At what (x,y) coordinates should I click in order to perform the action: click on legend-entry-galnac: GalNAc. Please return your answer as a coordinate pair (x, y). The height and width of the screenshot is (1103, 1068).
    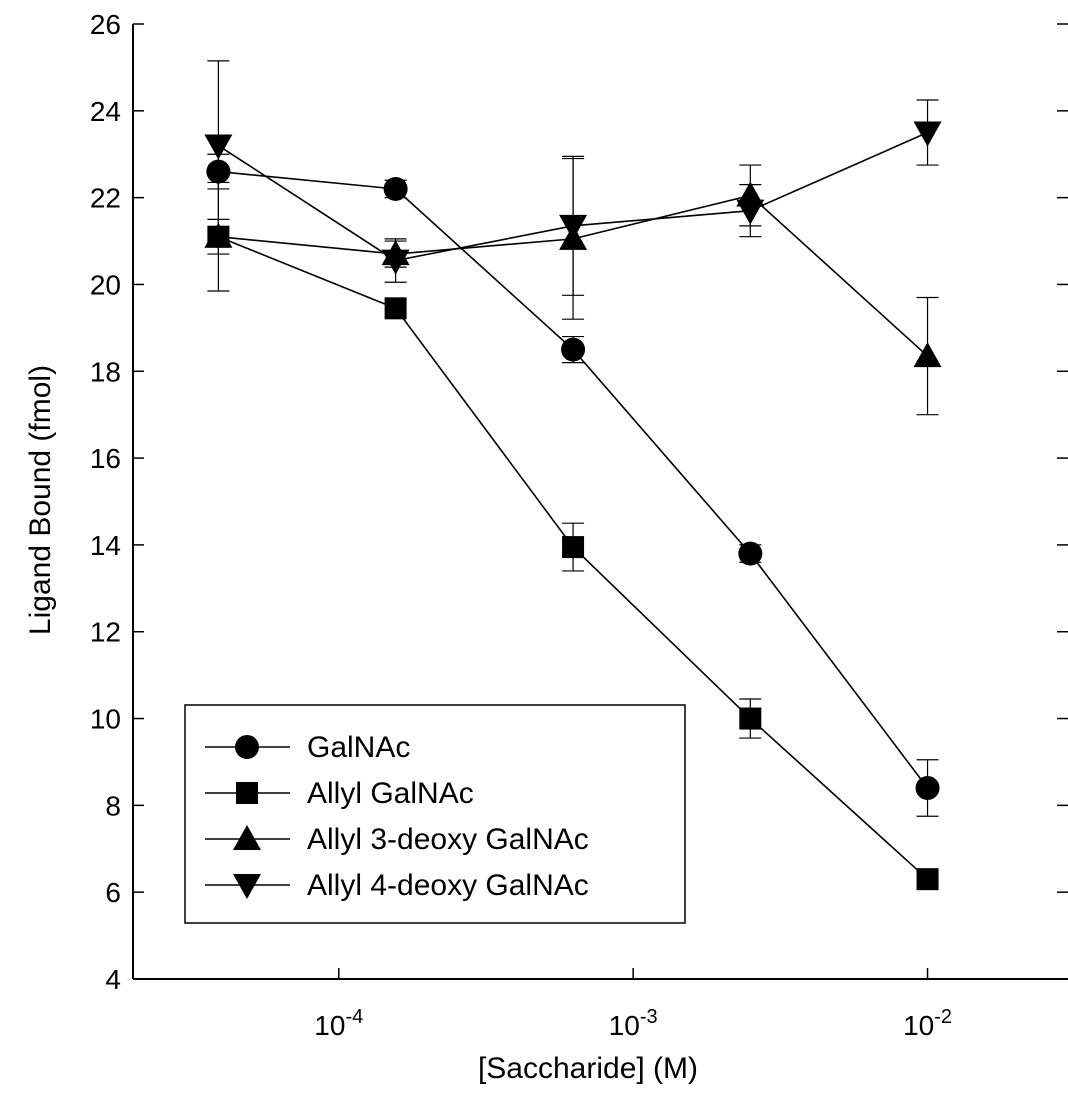
    Looking at the image, I should click on (307, 747).